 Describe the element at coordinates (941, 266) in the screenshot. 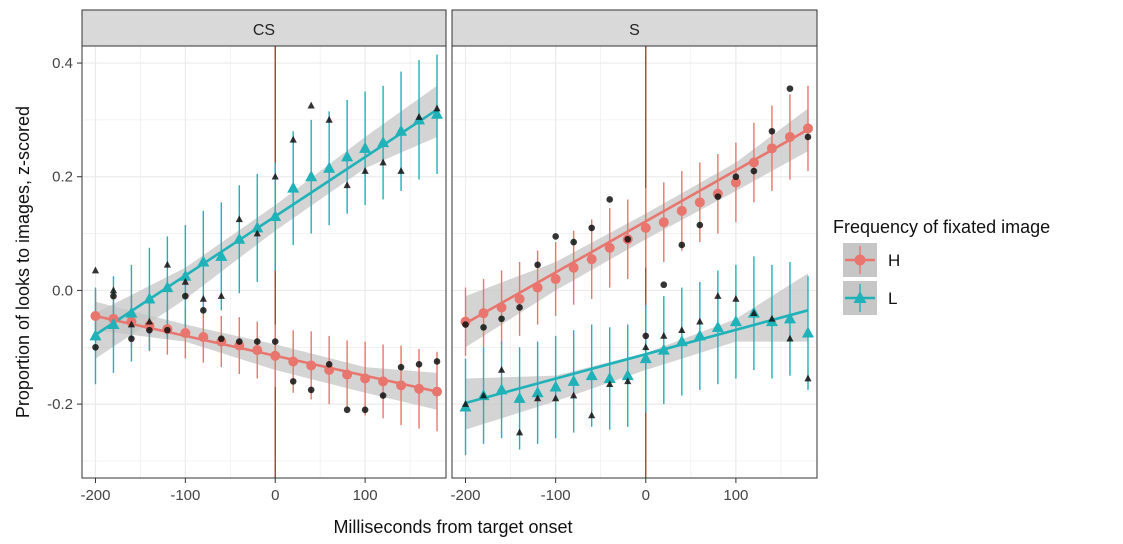

I see `legend: Frequency of fixated image HL` at that location.